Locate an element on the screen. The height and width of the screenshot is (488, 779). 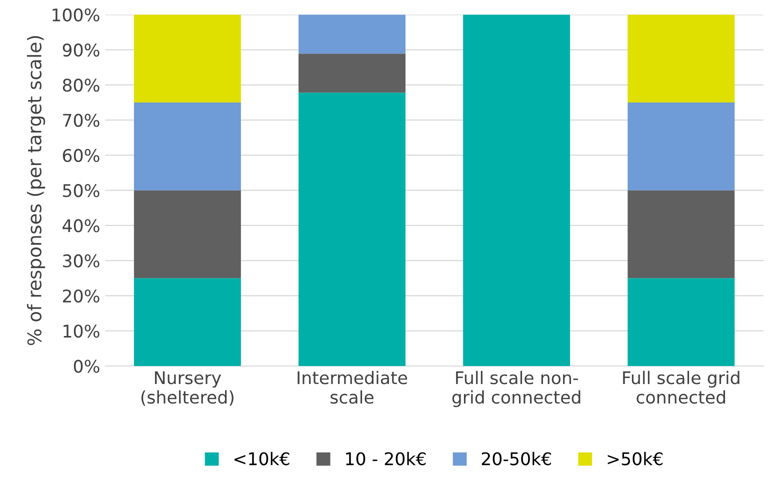
y-tick-label: 30% is located at coordinates (81, 261).